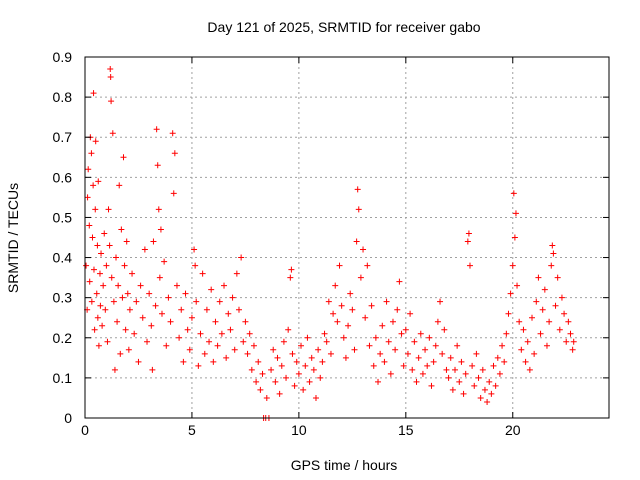 The image size is (640, 480). Describe the element at coordinates (63, 217) in the screenshot. I see `y-tick-label: 0.5` at that location.